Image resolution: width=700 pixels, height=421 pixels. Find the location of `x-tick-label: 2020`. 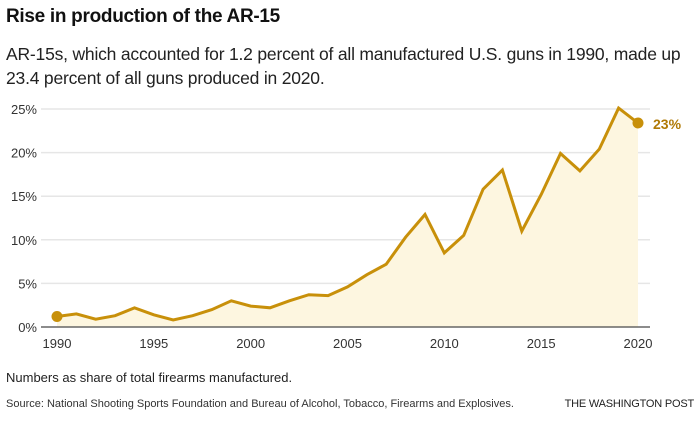

x-tick-label: 2020 is located at coordinates (638, 343).